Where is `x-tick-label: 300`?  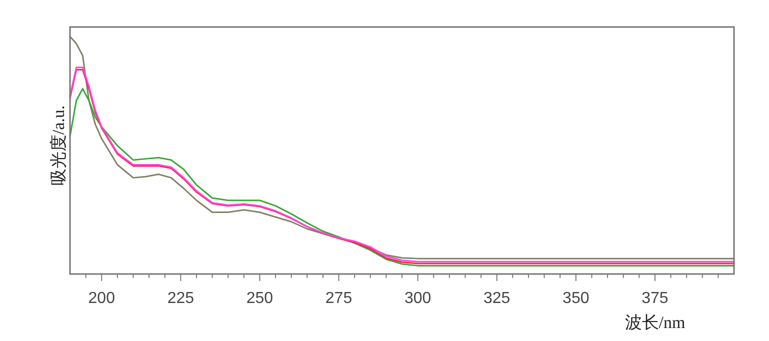
x-tick-label: 300 is located at coordinates (418, 298).